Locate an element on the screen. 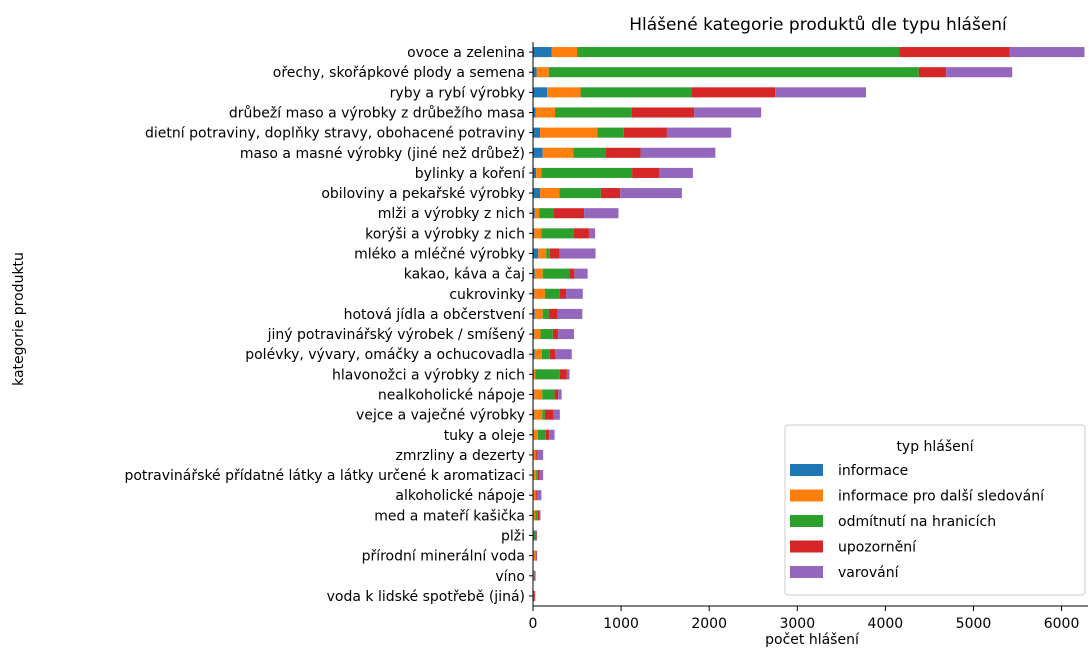 This screenshot has width=1089, height=653. x-tick-label: 5000 is located at coordinates (974, 624).